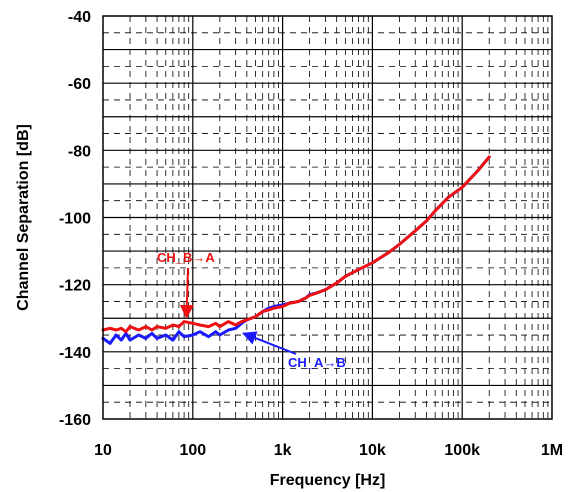 The width and height of the screenshot is (571, 492). Describe the element at coordinates (372, 450) in the screenshot. I see `x-tick-label: 10k` at that location.